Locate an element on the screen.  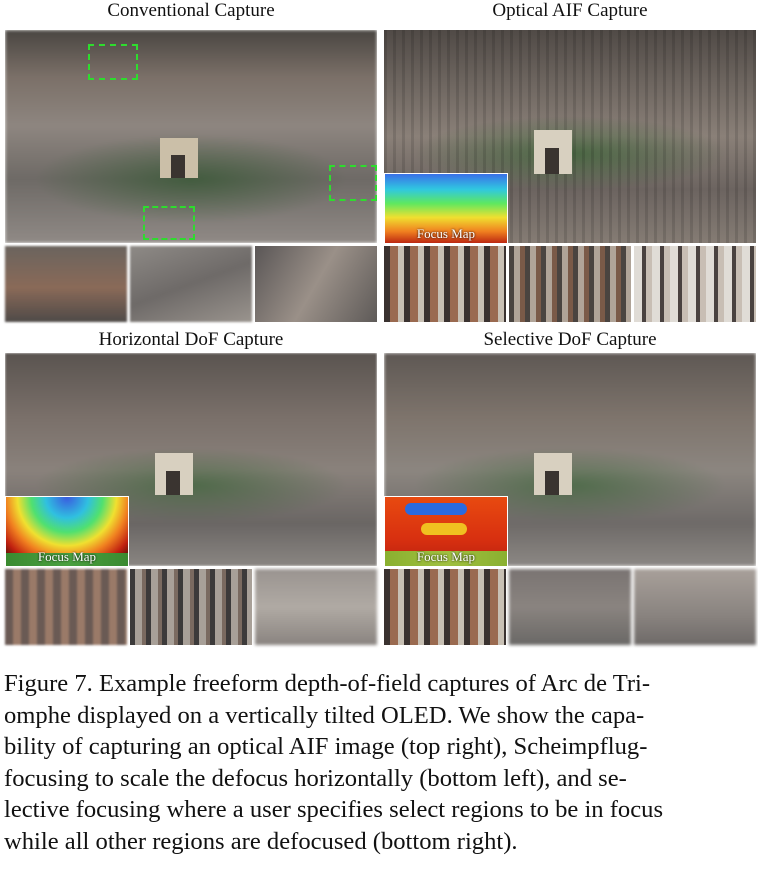
optical-aif-capture-image: Focus Map is located at coordinates (570, 136).